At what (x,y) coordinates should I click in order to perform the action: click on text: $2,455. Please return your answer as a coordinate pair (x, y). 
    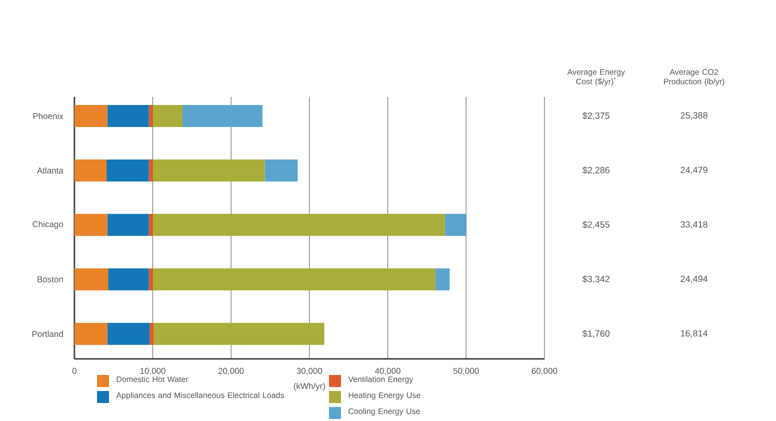
    Looking at the image, I should click on (596, 225).